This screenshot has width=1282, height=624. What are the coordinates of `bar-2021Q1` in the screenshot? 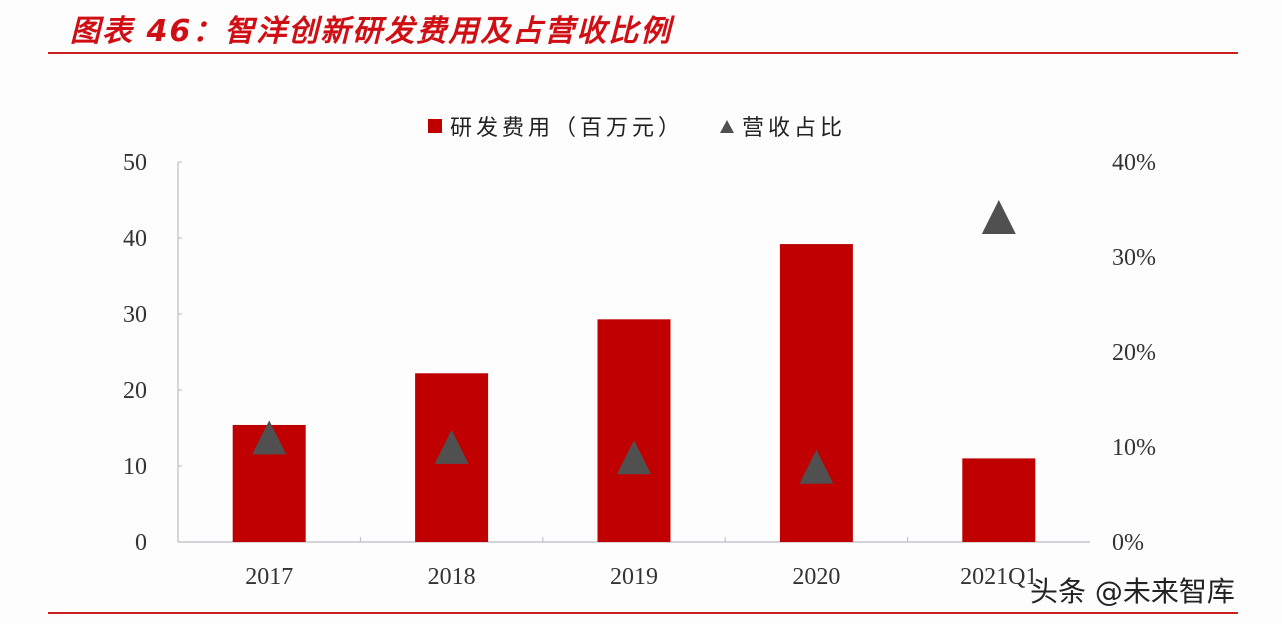 It's located at (999, 500).